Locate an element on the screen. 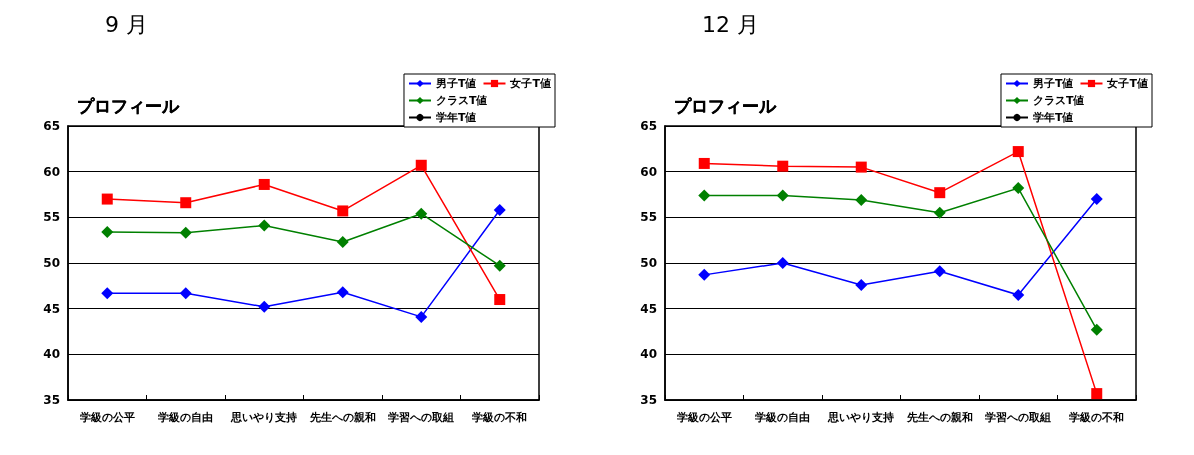 This screenshot has width=1194, height=455. chart-title: 12 月 is located at coordinates (730, 24).